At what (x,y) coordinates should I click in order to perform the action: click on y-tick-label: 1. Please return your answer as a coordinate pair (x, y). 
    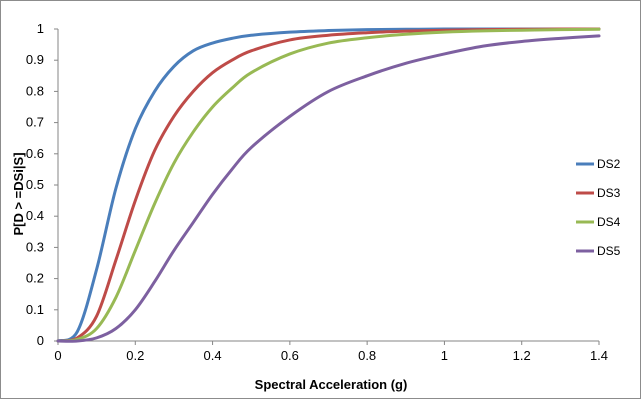
    Looking at the image, I should click on (40, 28).